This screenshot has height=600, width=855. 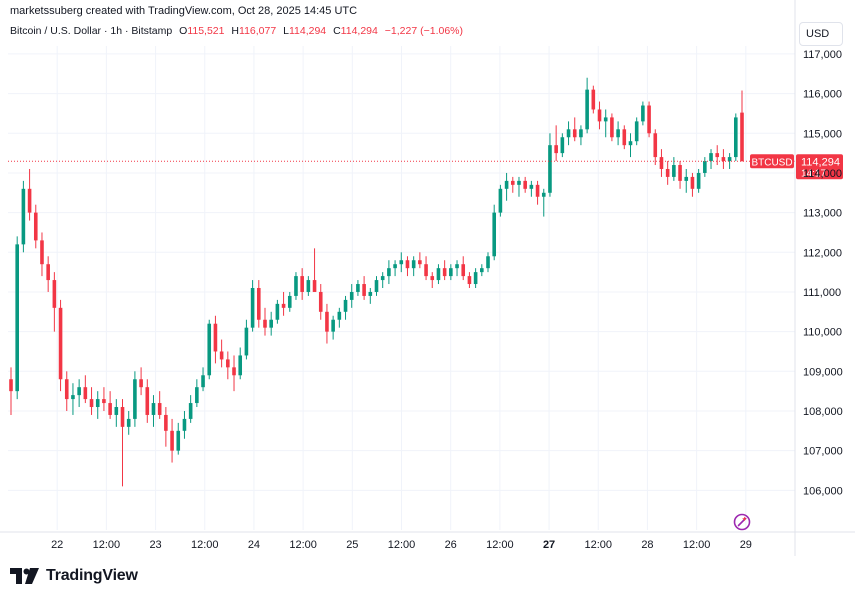 I want to click on y-tick-label: 109,000, so click(x=823, y=372).